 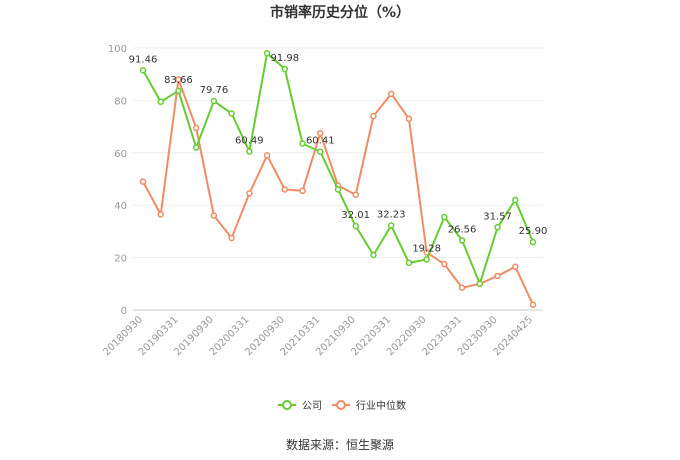 I want to click on y-tick-label: 40, so click(x=120, y=206).